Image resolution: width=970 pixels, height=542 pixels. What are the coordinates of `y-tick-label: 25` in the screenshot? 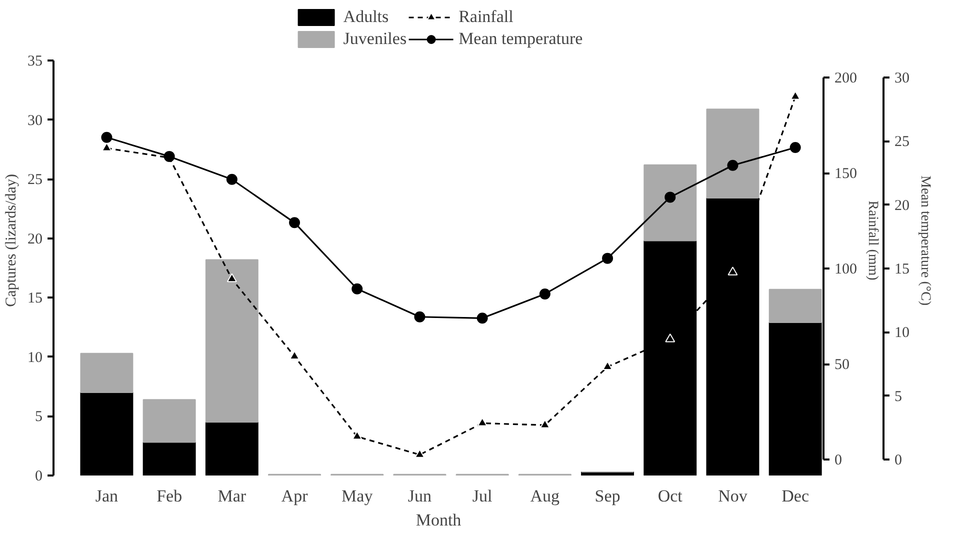 It's located at (35, 180).